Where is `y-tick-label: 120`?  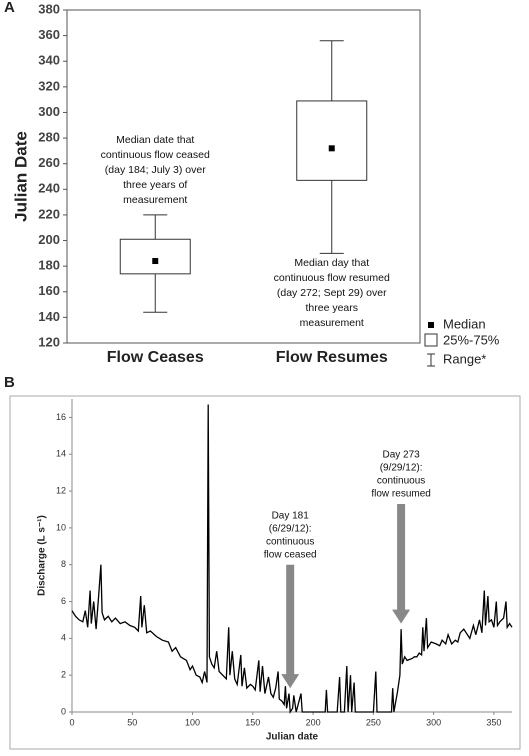 y-tick-label: 120 is located at coordinates (49, 341).